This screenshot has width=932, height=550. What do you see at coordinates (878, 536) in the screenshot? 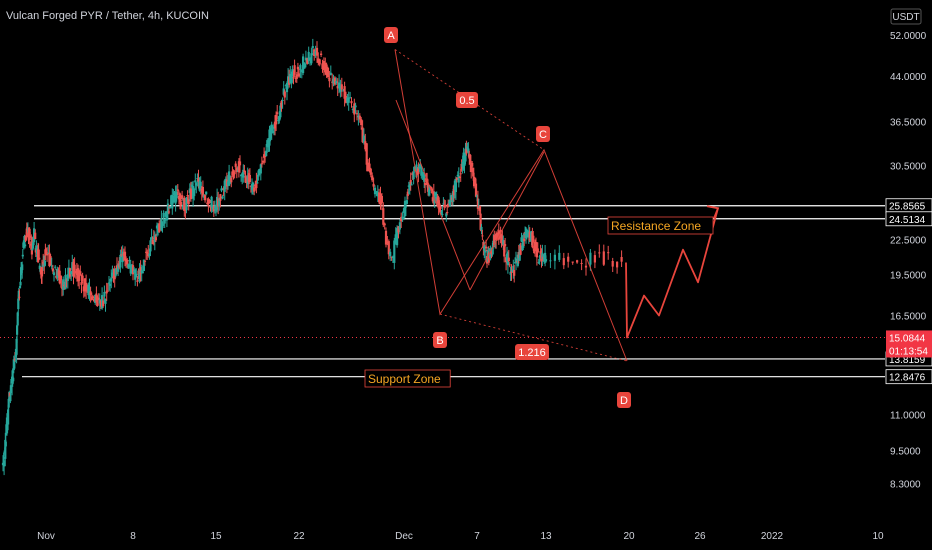
I see `time-tick-label: 10` at bounding box center [878, 536].